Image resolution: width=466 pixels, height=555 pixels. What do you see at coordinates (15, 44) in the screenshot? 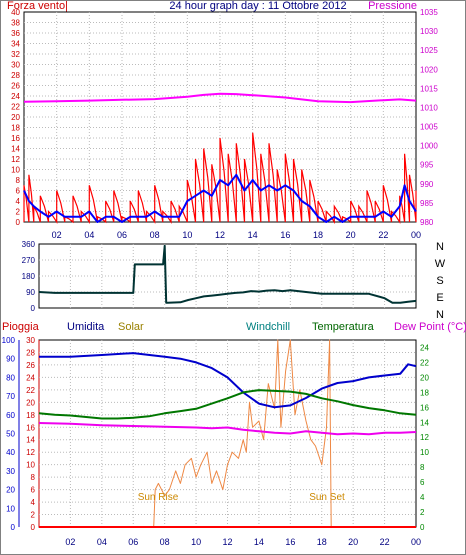
I see `left-tick-label: 34` at bounding box center [15, 44].